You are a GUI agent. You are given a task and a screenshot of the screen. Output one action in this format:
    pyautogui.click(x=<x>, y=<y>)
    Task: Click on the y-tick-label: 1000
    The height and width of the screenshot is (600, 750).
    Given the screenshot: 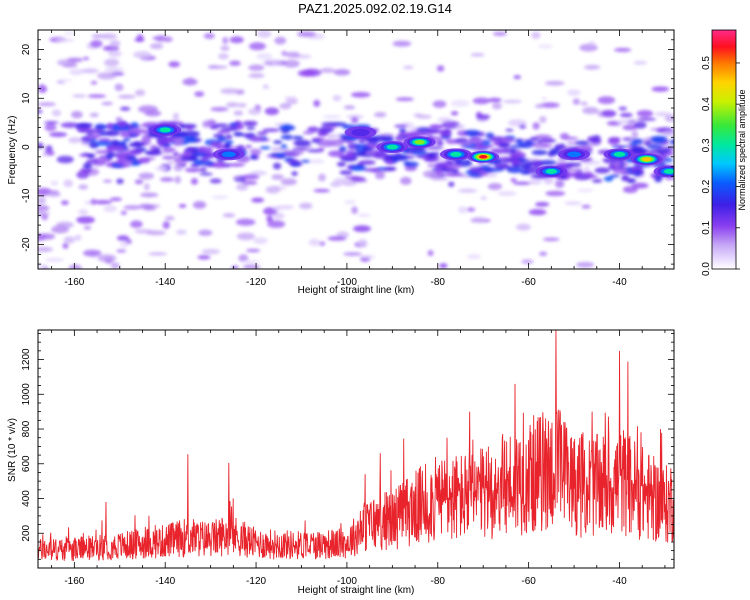 What is the action you would take?
    pyautogui.click(x=26, y=394)
    